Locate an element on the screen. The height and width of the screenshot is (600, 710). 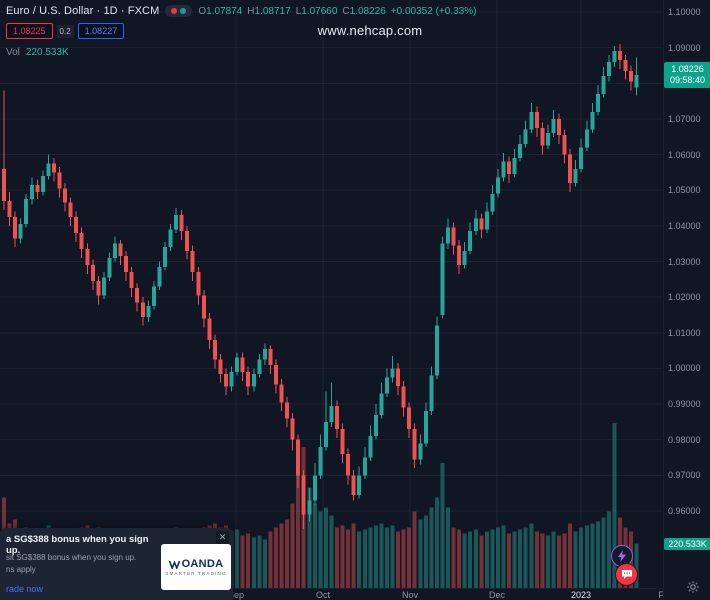
time-tick-label: Dec is located at coordinates (497, 595).